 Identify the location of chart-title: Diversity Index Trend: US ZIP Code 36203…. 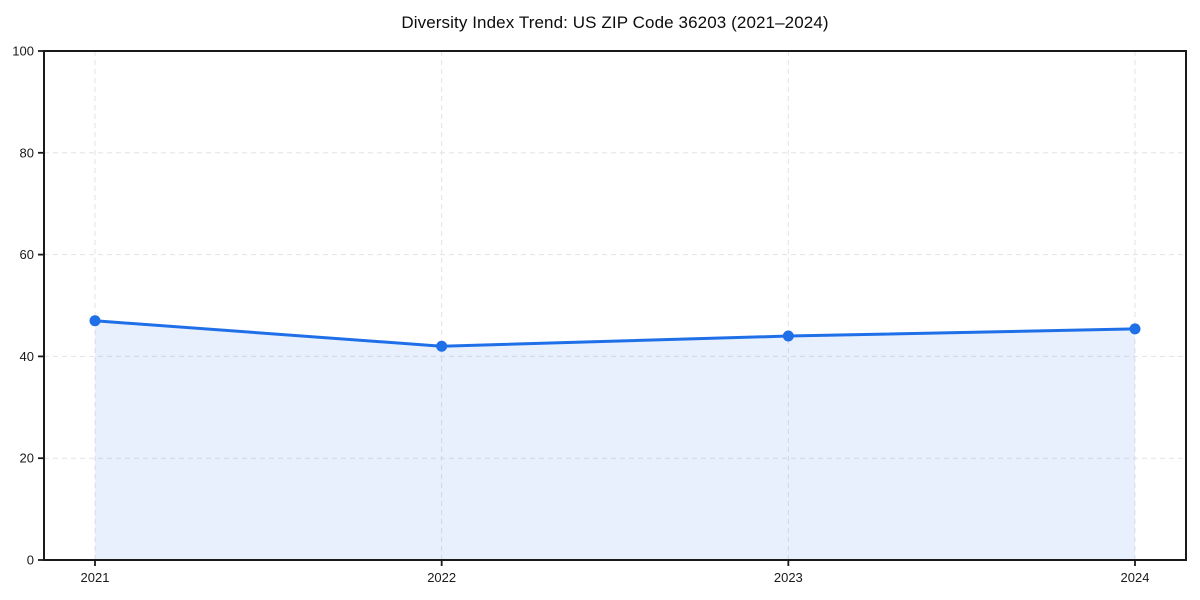
(615, 22).